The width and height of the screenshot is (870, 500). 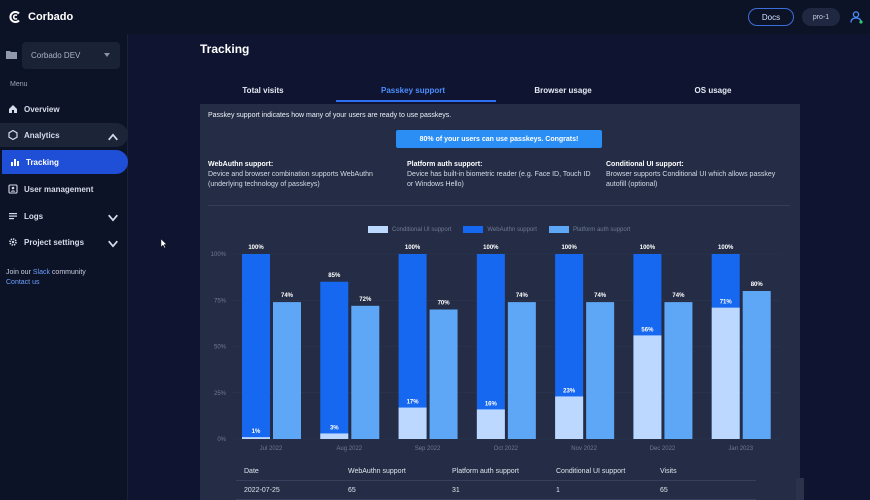 What do you see at coordinates (435, 17) in the screenshot?
I see `top-bar: Corbado Docs pro-1` at bounding box center [435, 17].